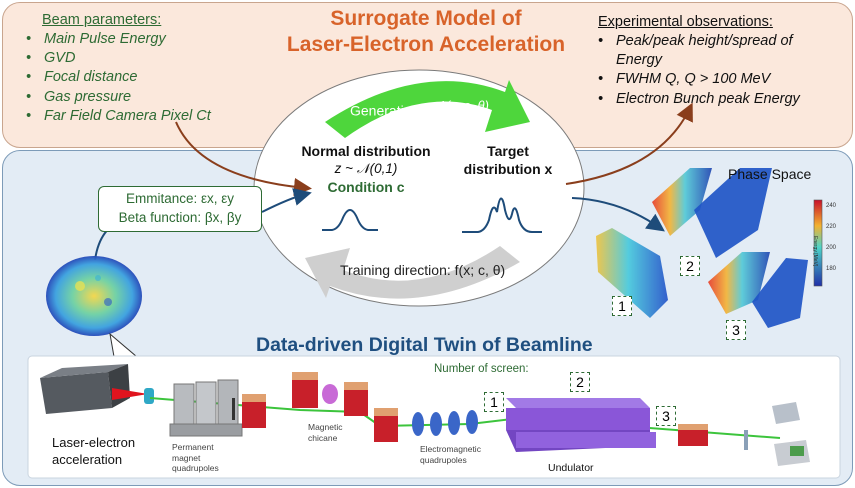 The width and height of the screenshot is (855, 488). I want to click on generation-arrow, so click(427, 109).